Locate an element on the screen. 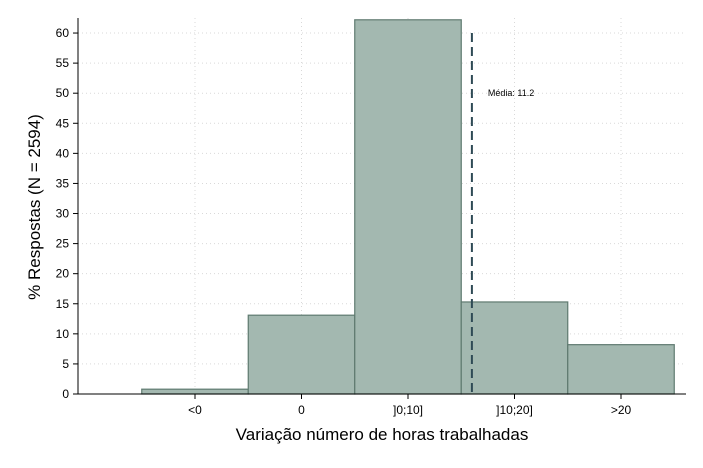 This screenshot has width=703, height=468. y-tick-label: 40 is located at coordinates (63, 153).